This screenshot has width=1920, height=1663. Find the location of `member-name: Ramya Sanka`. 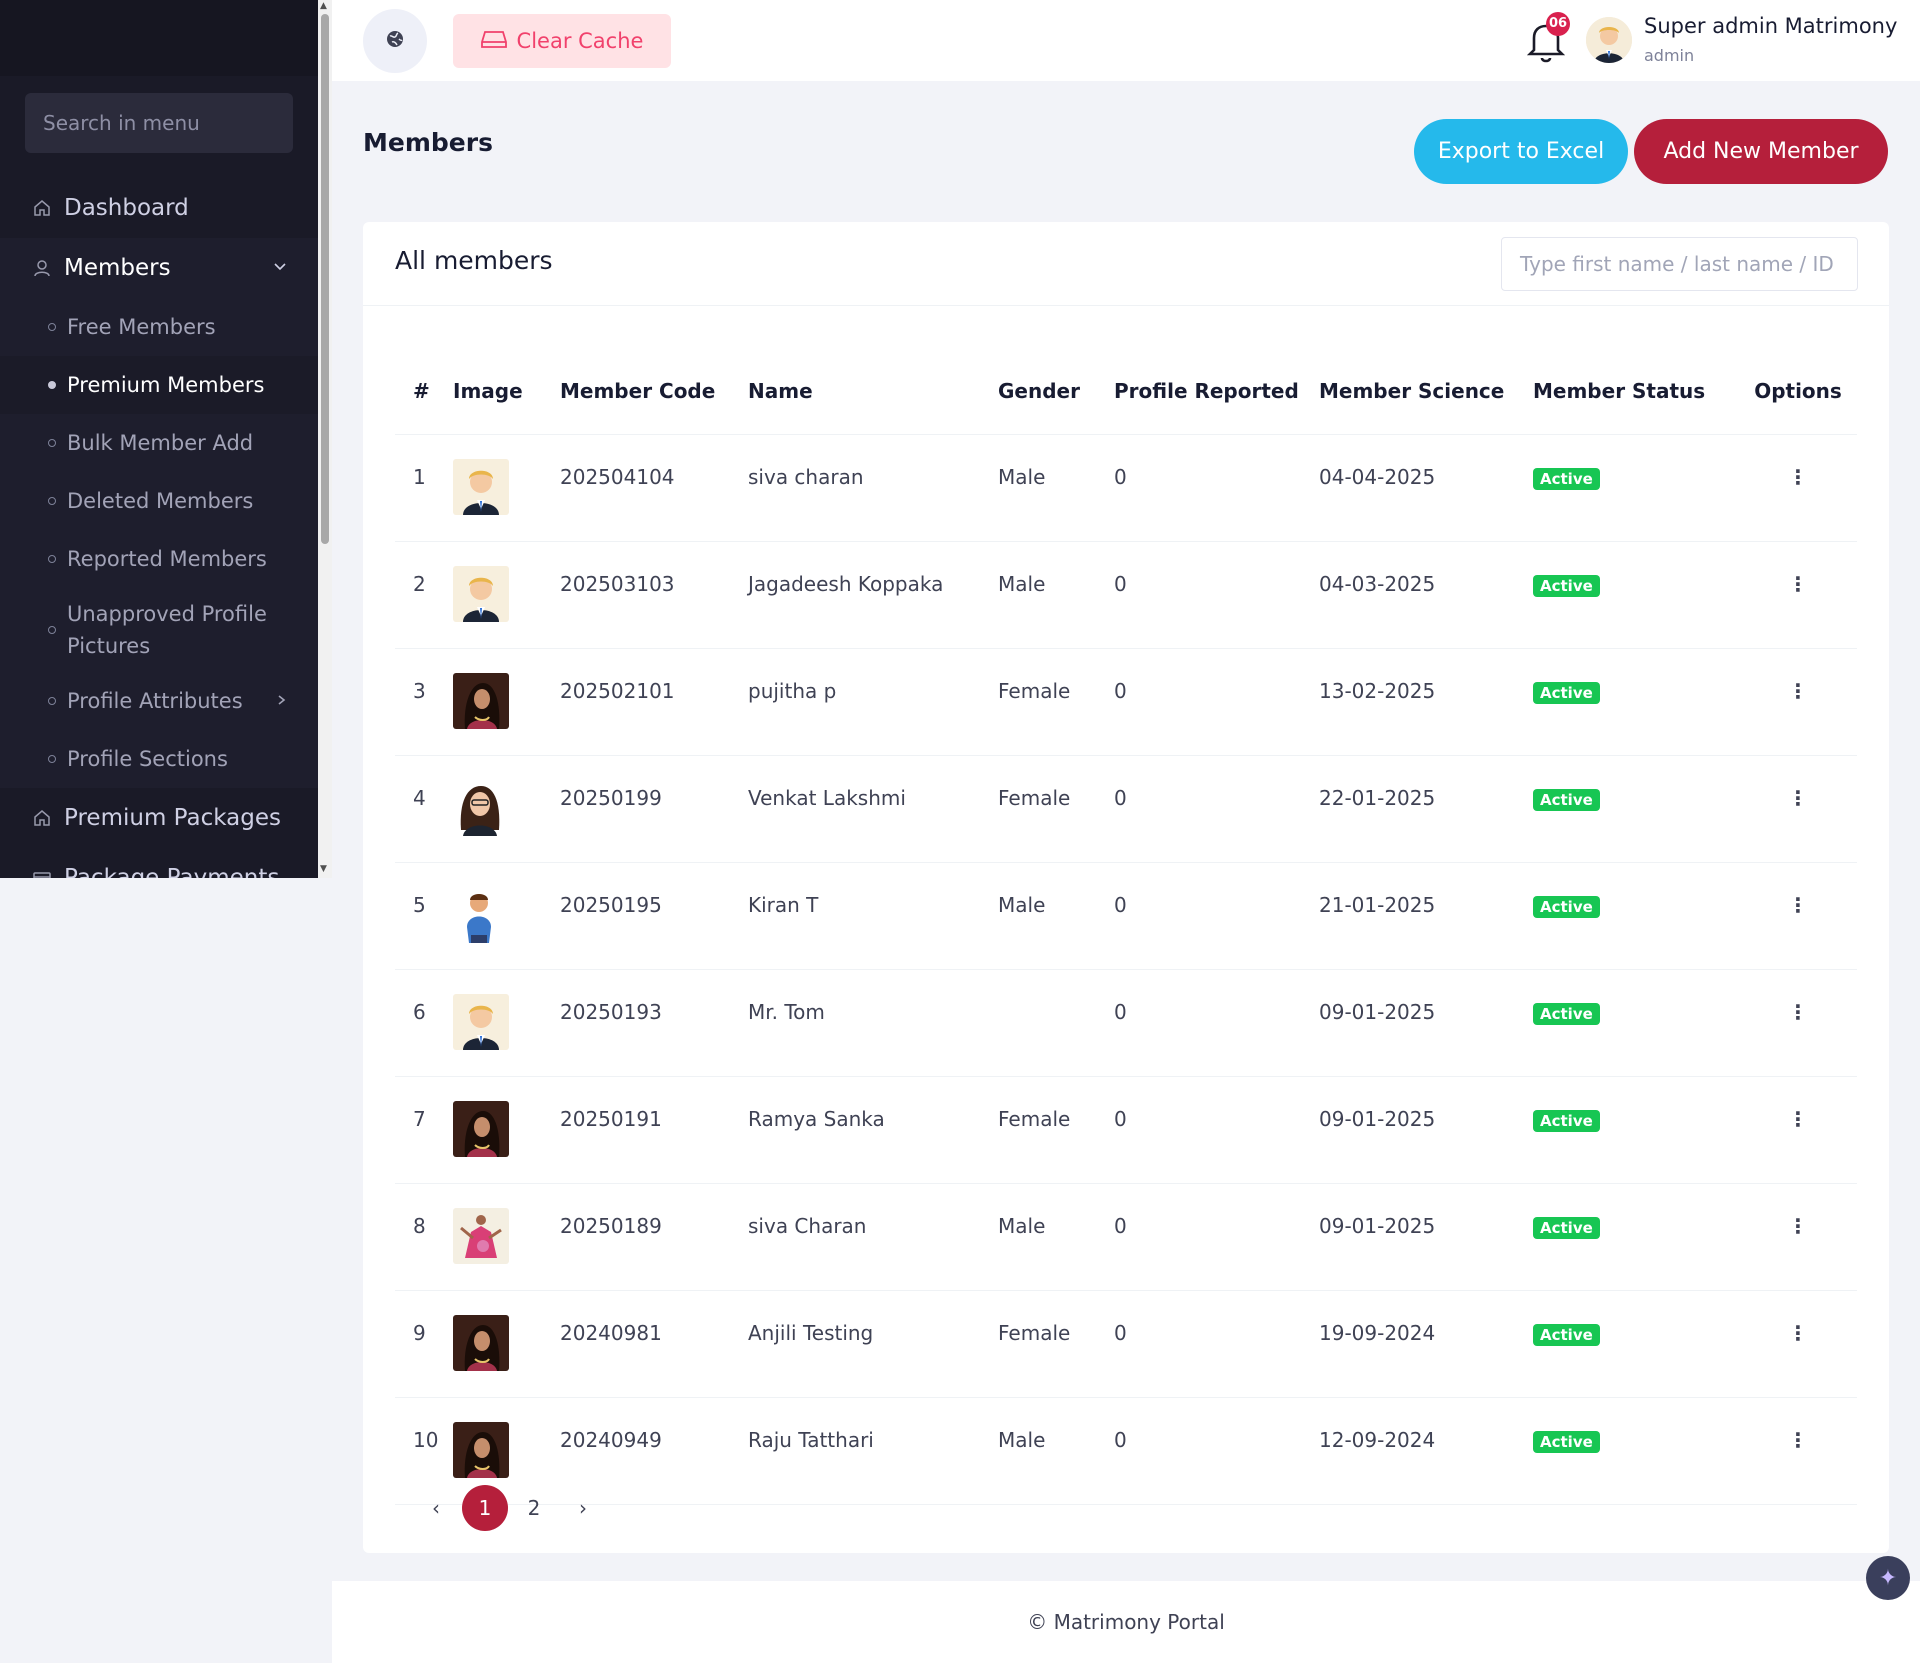

member-name: Ramya Sanka is located at coordinates (873, 1130).